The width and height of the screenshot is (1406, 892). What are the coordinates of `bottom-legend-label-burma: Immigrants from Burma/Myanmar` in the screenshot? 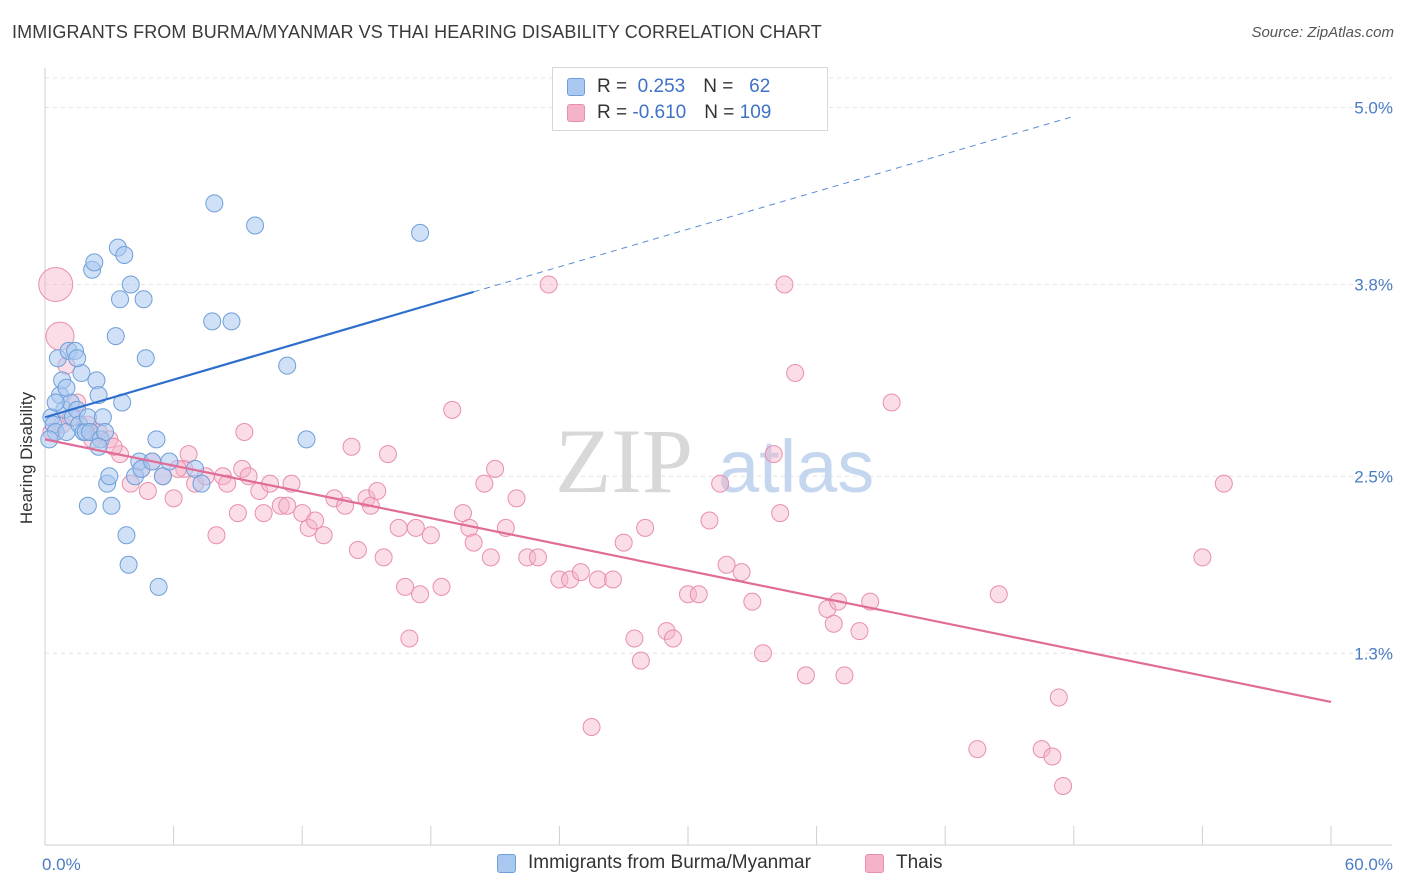 It's located at (669, 862).